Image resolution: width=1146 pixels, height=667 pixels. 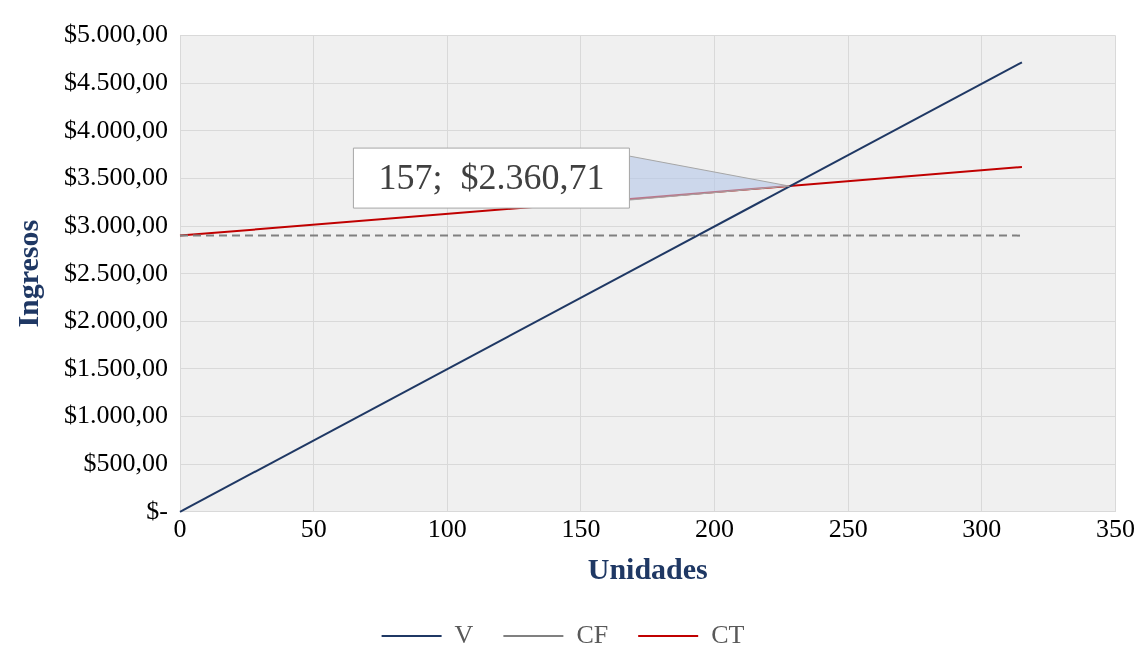 What do you see at coordinates (116, 272) in the screenshot?
I see `y-tick-label: $2.500,00` at bounding box center [116, 272].